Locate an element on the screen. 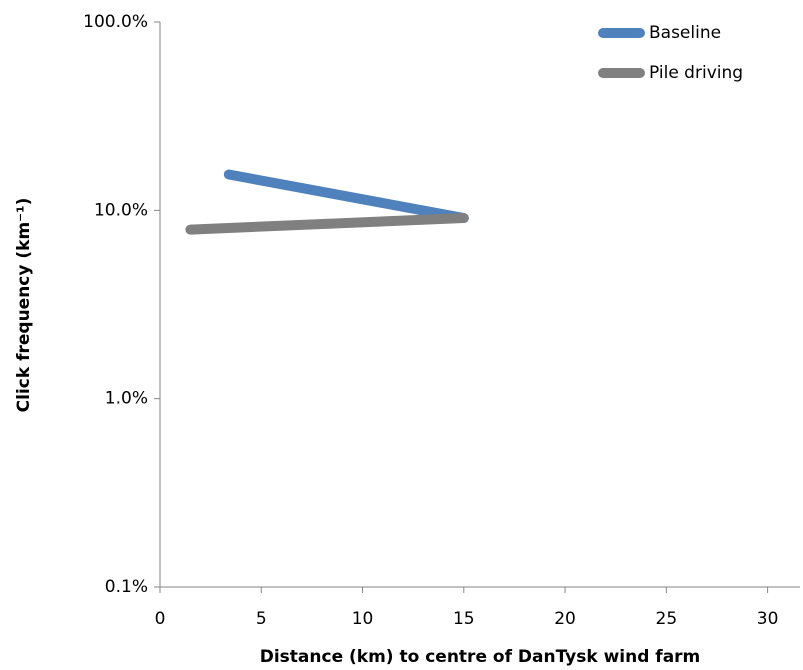 The width and height of the screenshot is (803, 670). x-tick-label: 30 is located at coordinates (768, 619).